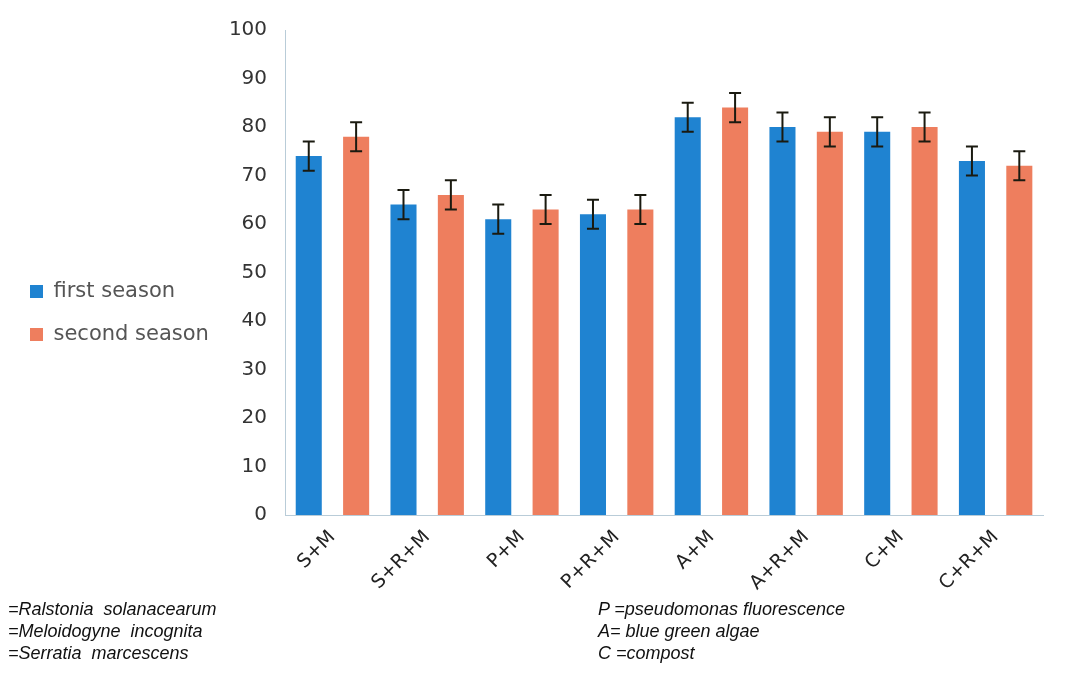 The width and height of the screenshot is (1081, 683). Describe the element at coordinates (261, 513) in the screenshot. I see `y-tick-label: 0` at that location.